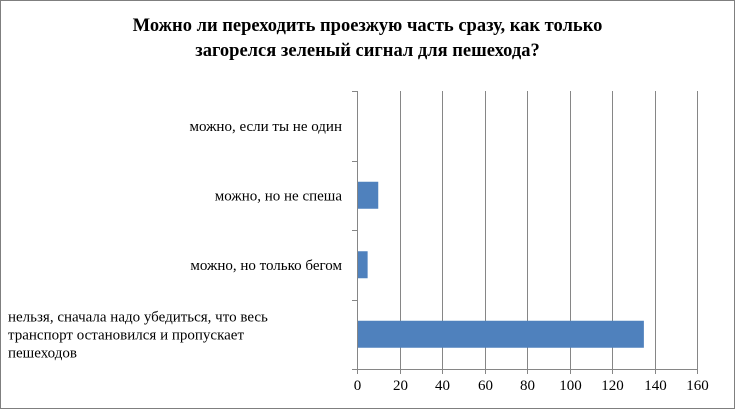 The height and width of the screenshot is (409, 735). Describe the element at coordinates (612, 386) in the screenshot. I see `x-tick-label: 120` at that location.